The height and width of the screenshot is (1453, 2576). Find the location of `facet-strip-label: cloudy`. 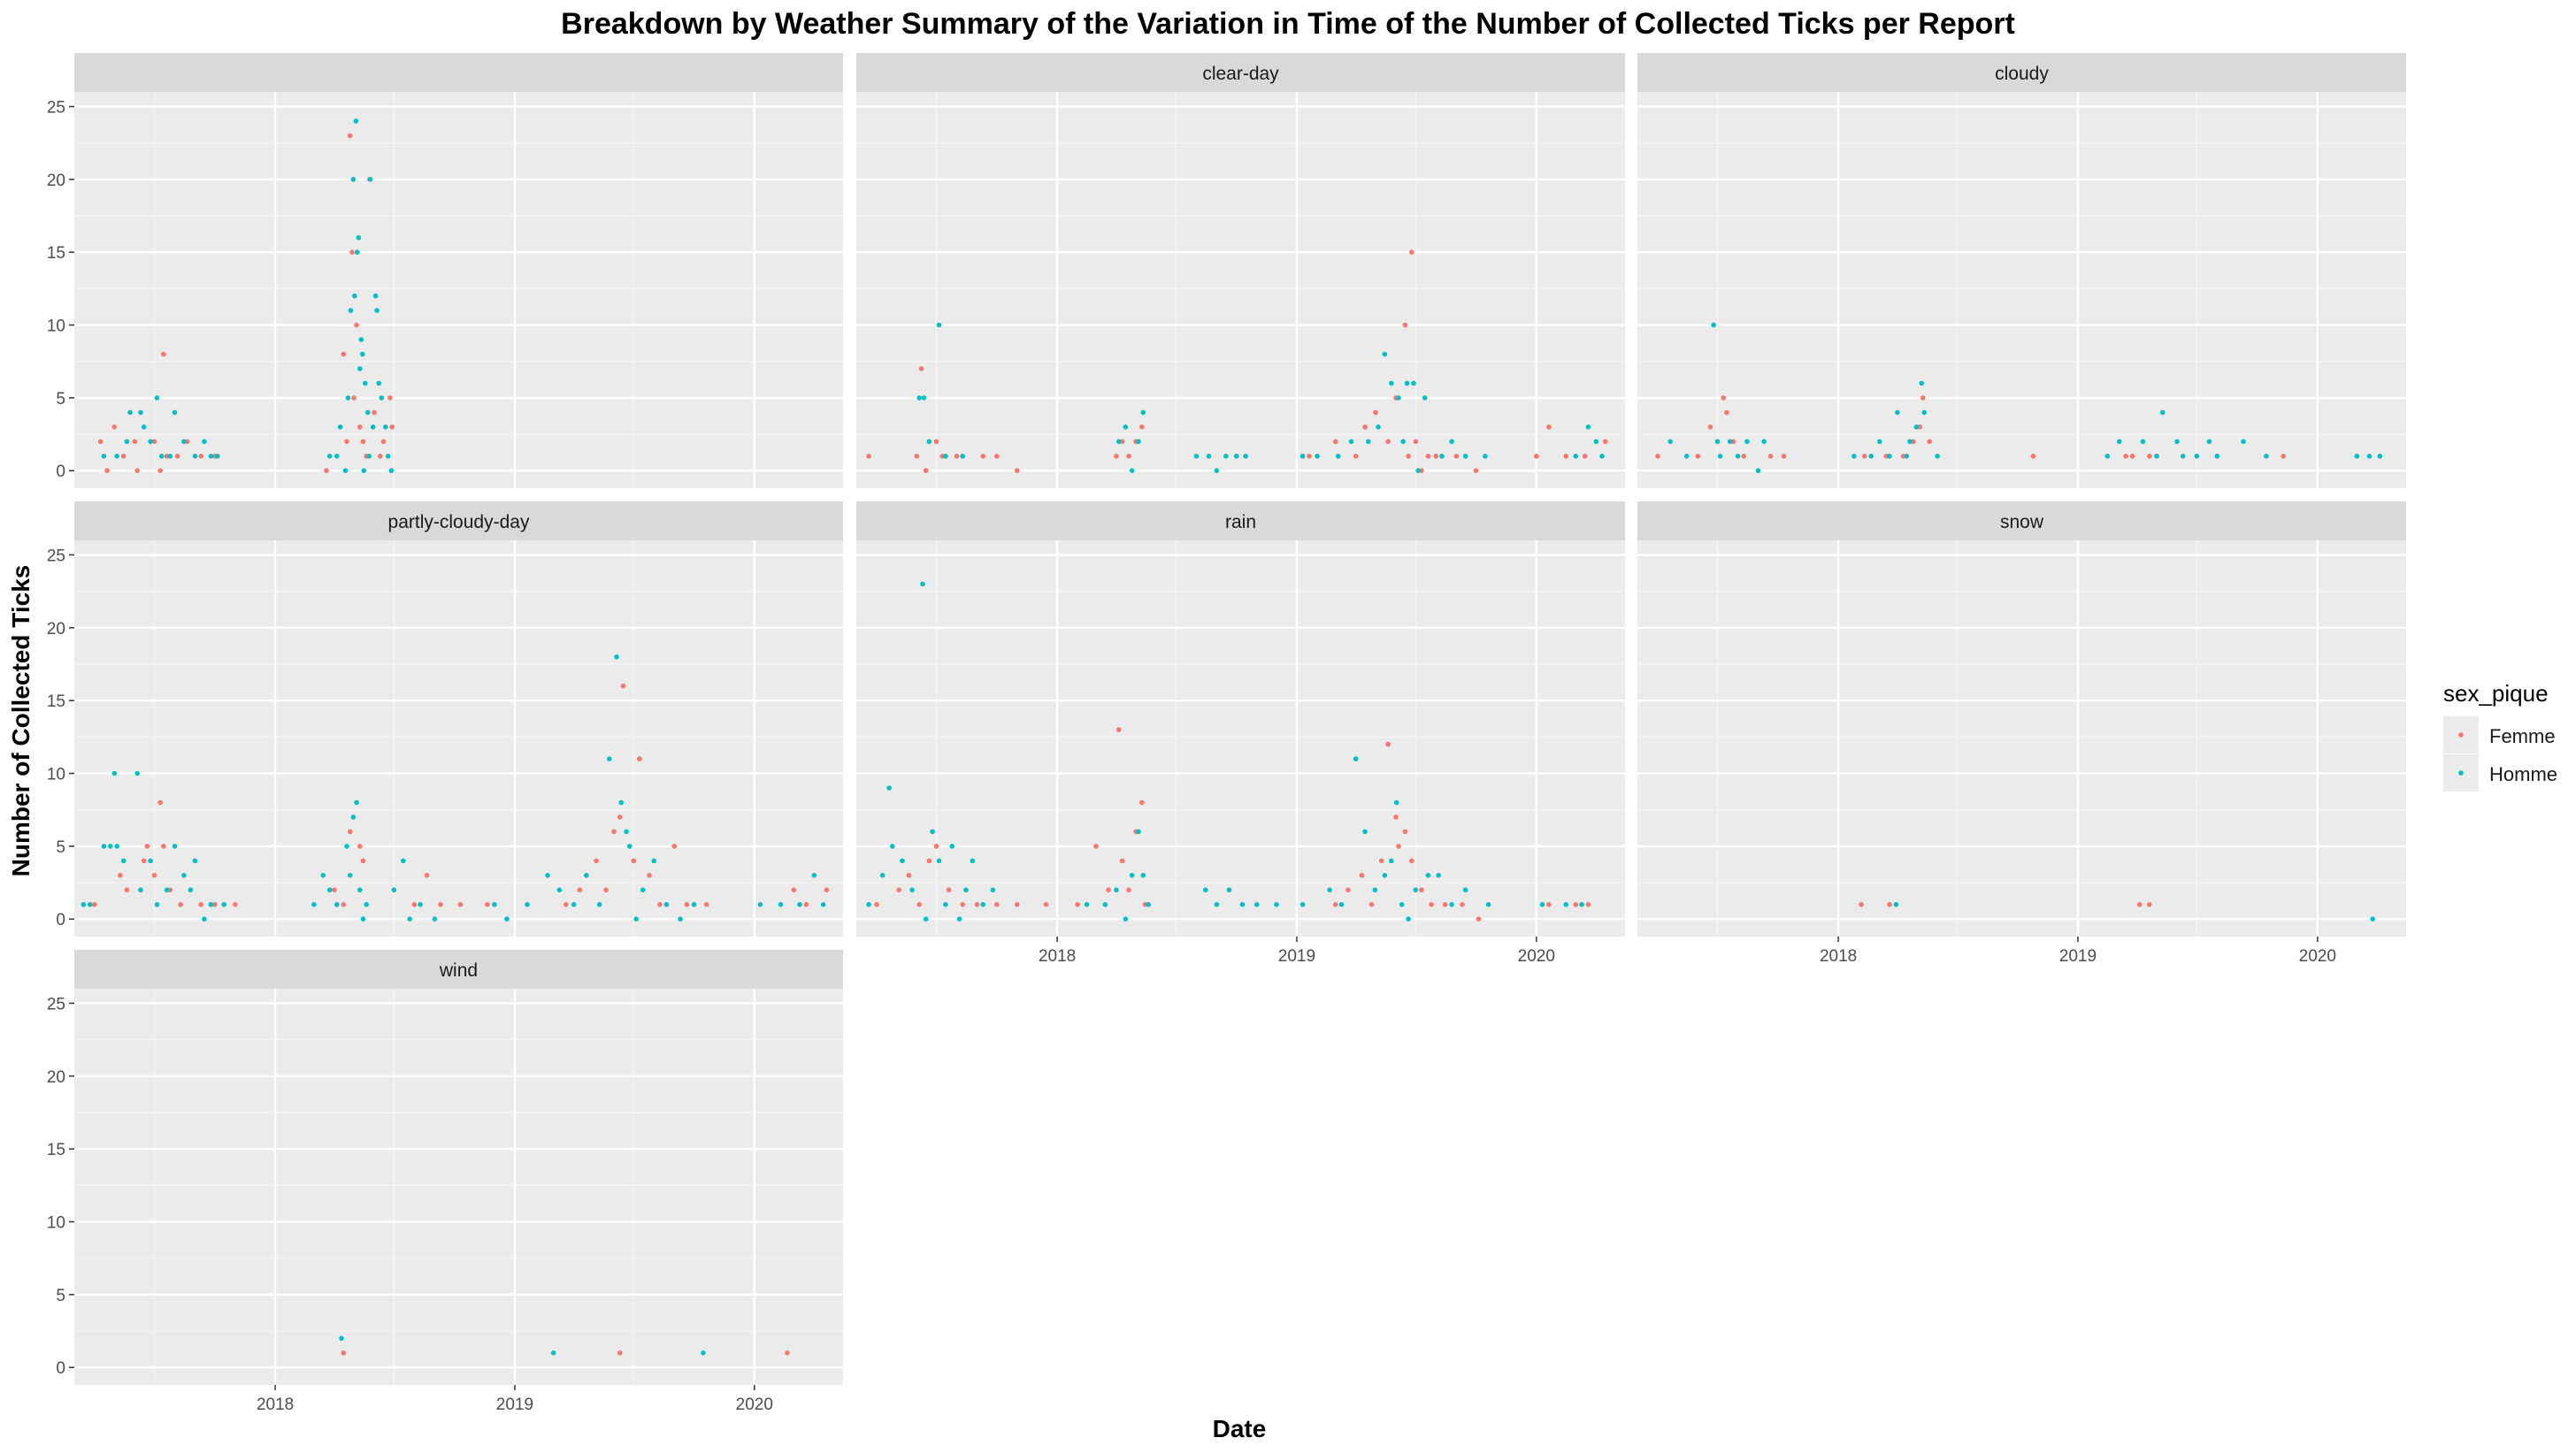

facet-strip-label: cloudy is located at coordinates (2022, 74).